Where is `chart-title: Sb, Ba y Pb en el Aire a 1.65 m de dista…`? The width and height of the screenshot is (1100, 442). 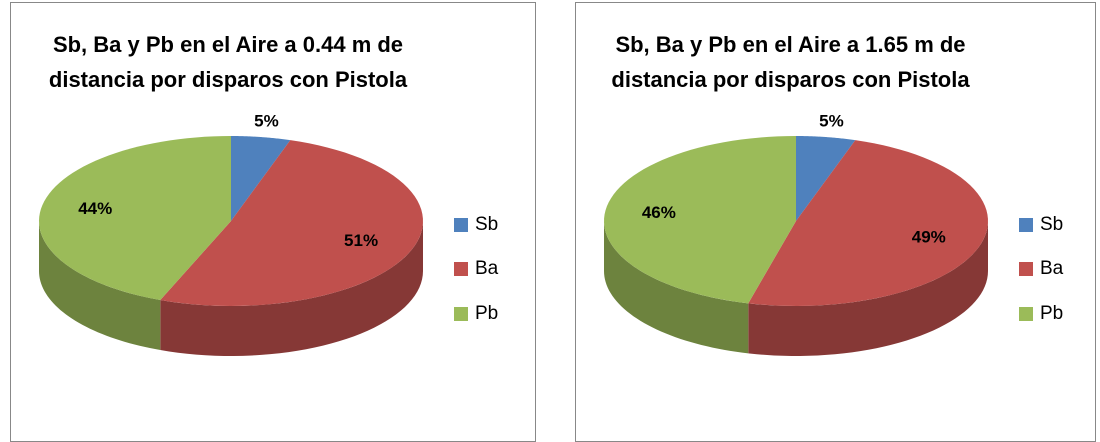
chart-title: Sb, Ba y Pb en el Aire a 1.65 m de dista… is located at coordinates (790, 62).